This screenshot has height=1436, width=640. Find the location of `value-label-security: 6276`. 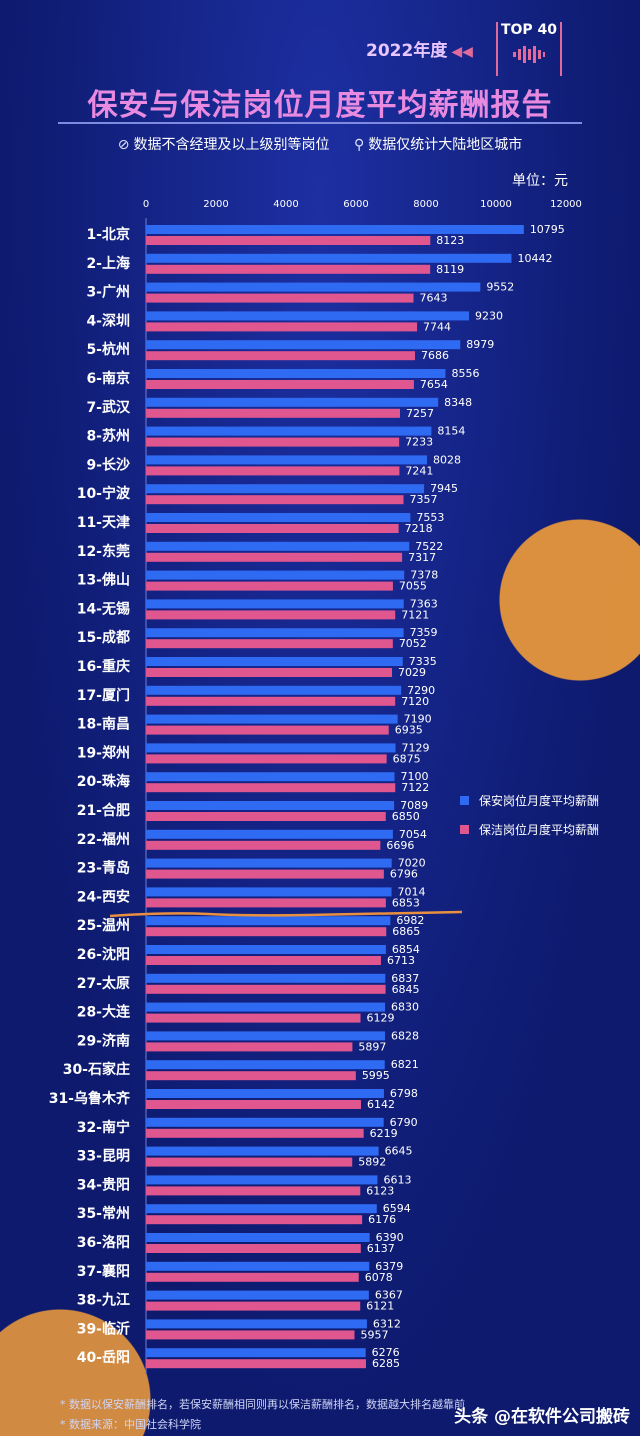

value-label-security: 6276 is located at coordinates (386, 1352).